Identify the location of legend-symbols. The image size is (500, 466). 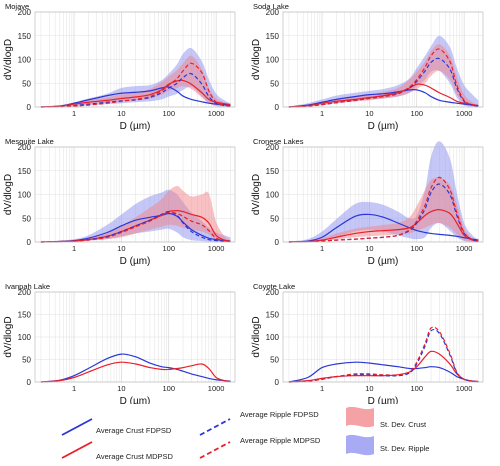
(217, 432).